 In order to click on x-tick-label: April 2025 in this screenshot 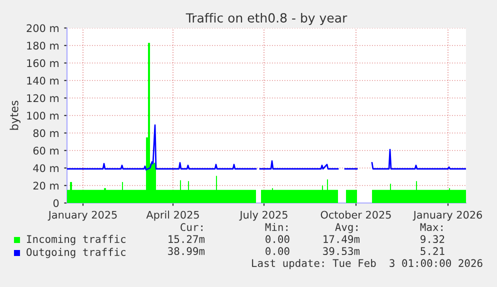, I will do `click(172, 215)`.